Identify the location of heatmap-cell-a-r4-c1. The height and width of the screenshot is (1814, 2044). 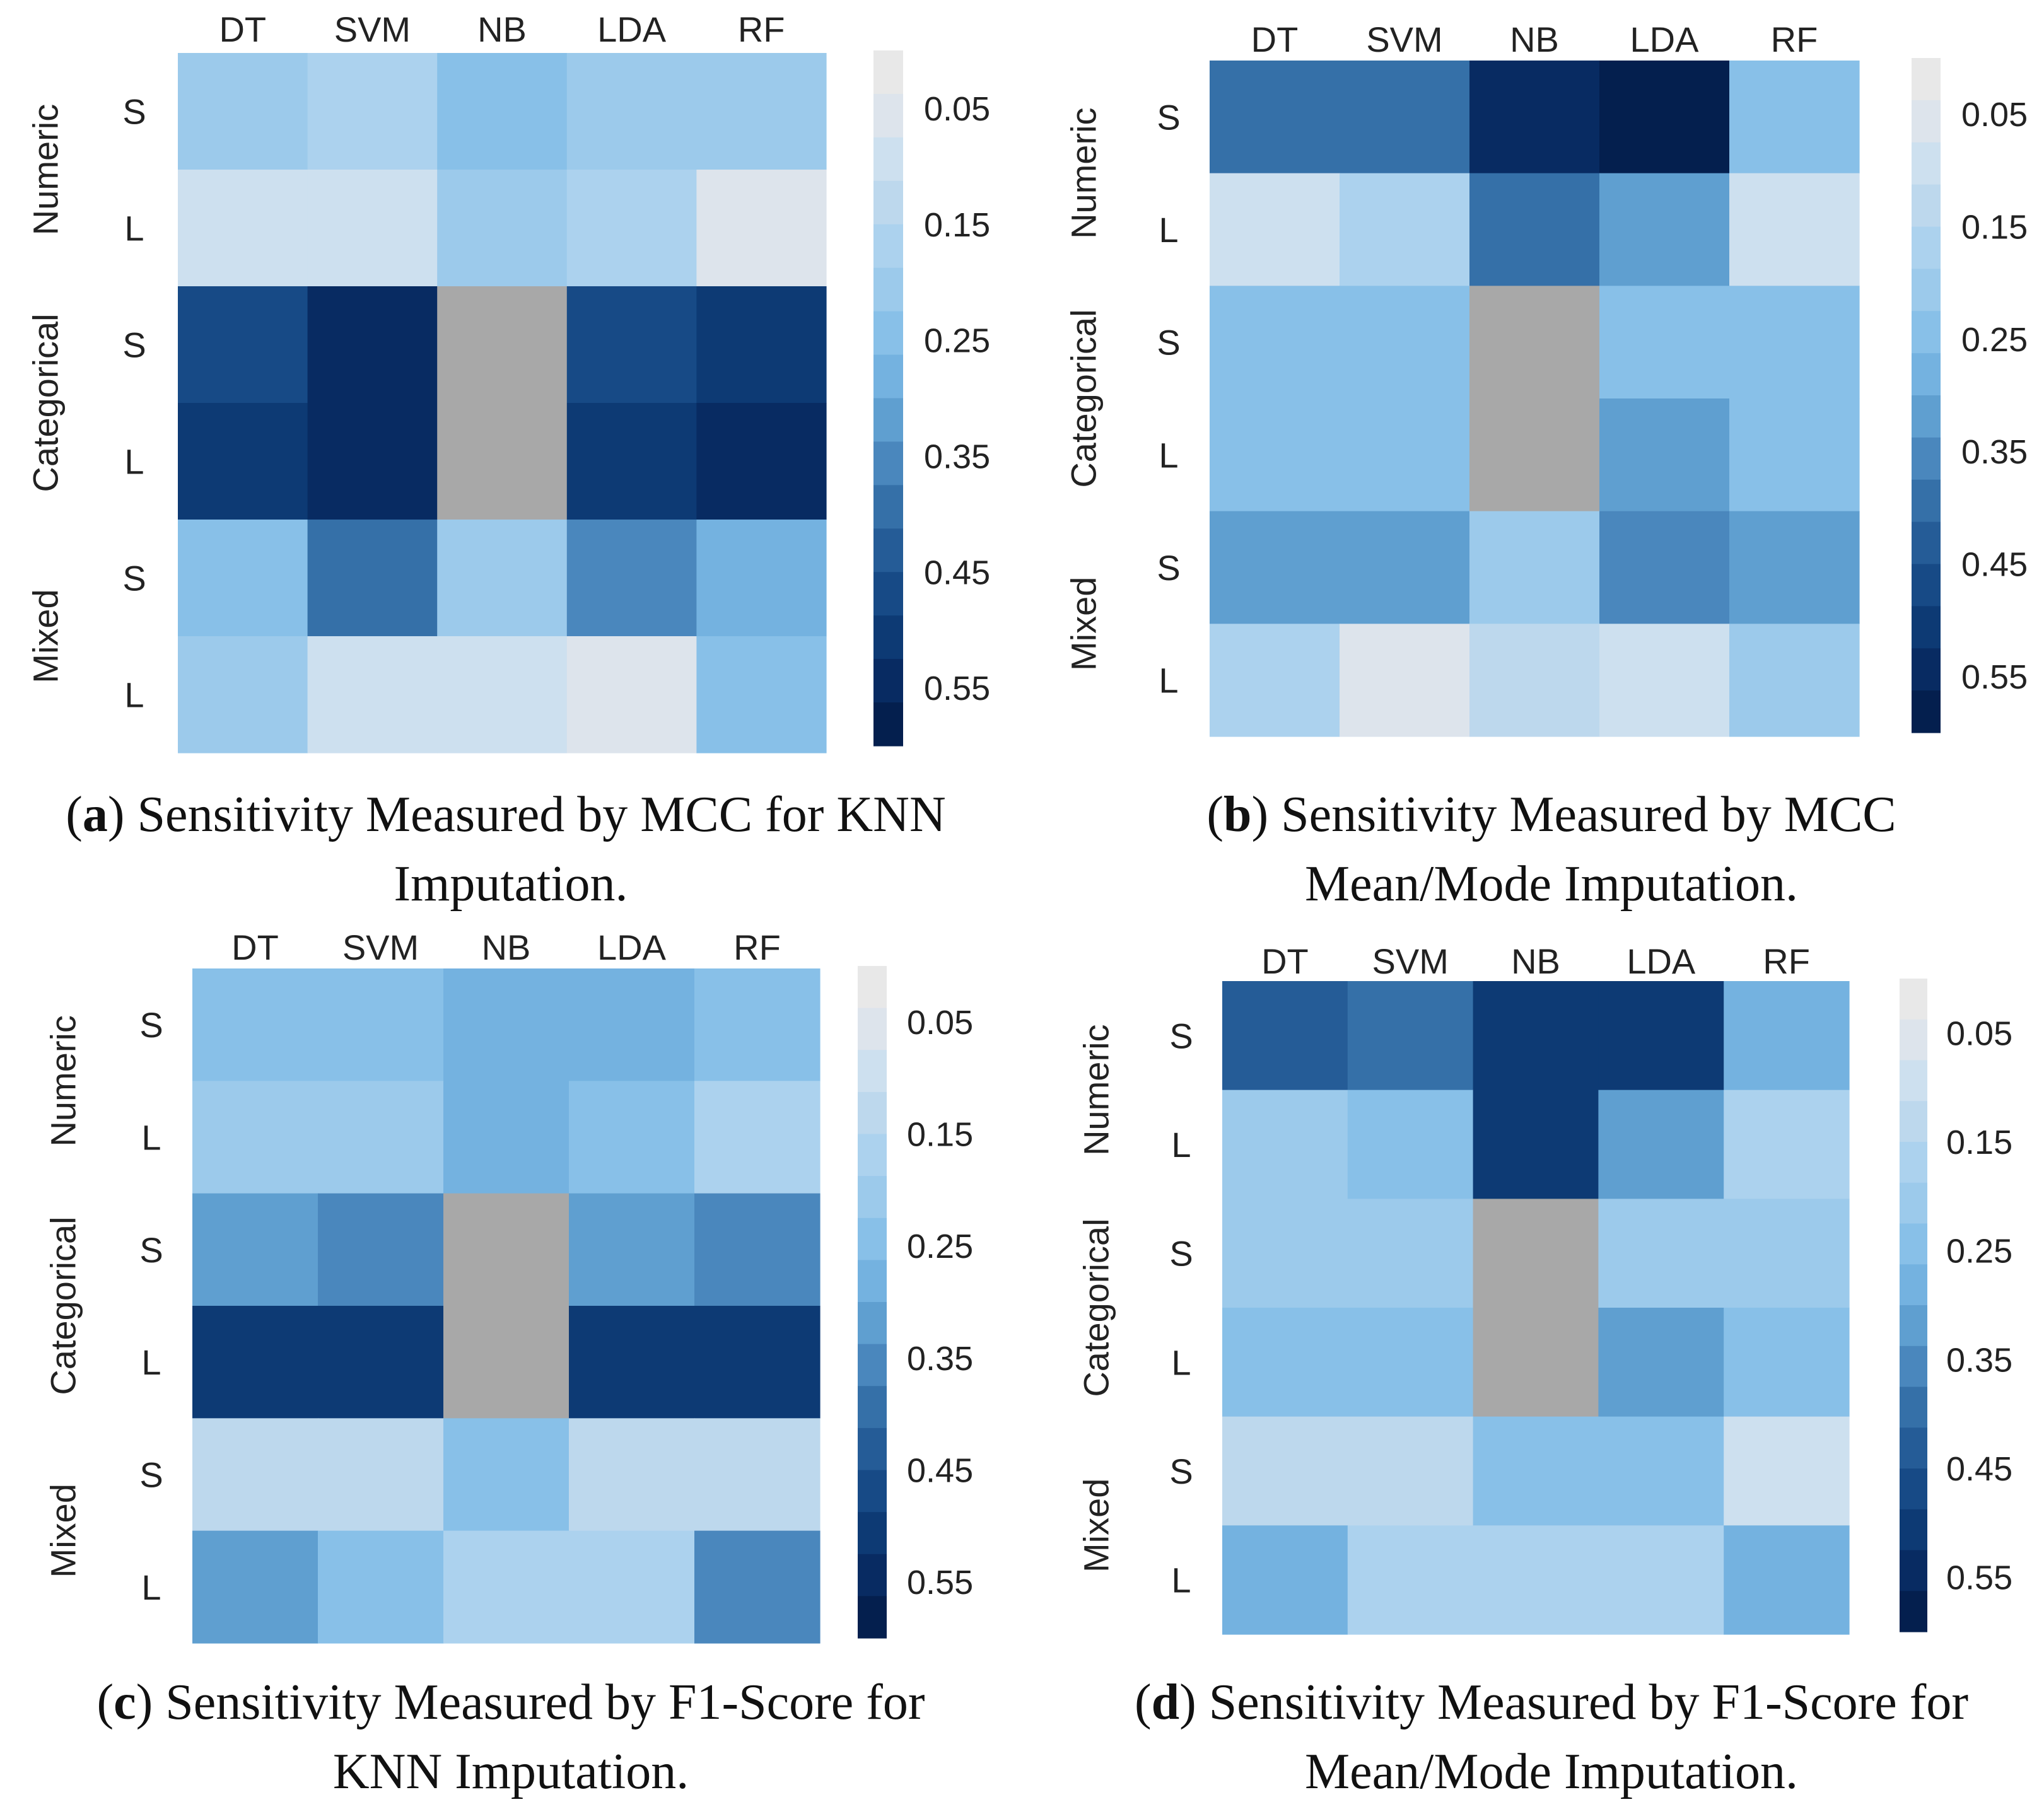
(372, 578).